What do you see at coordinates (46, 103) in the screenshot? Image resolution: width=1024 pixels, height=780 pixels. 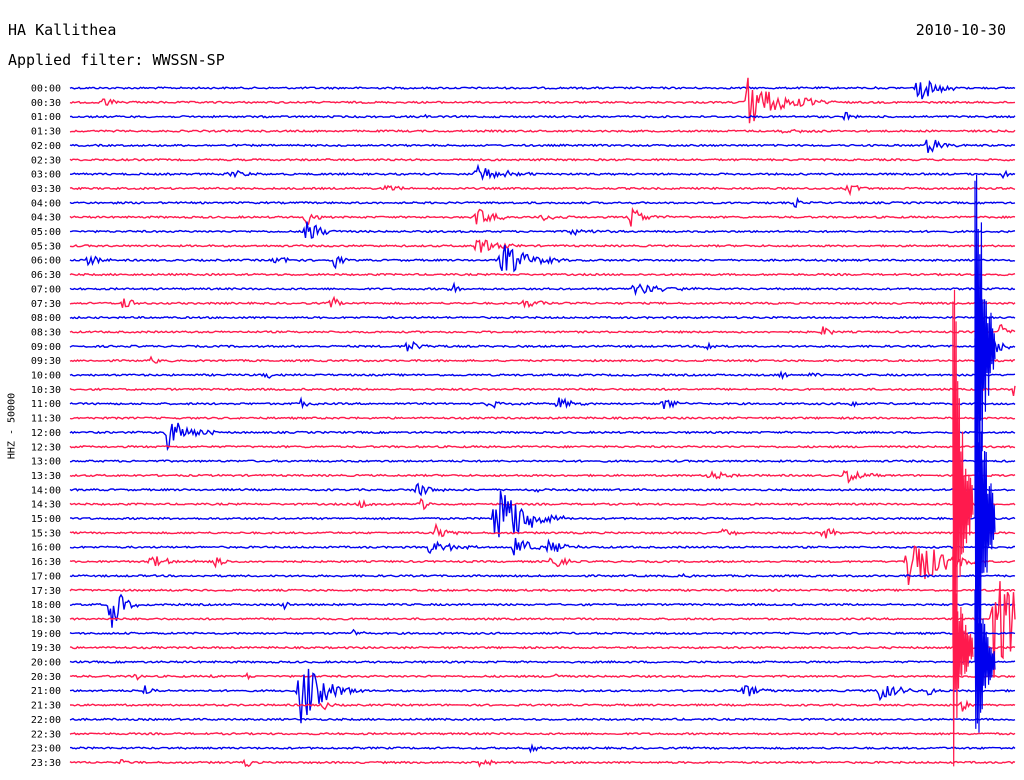 I see `row-label-0030: 00:30` at bounding box center [46, 103].